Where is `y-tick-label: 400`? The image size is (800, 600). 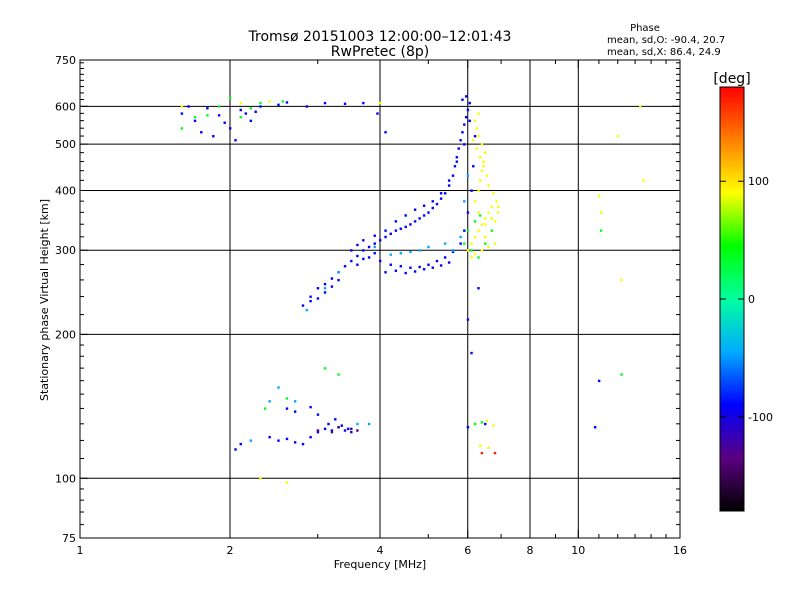 y-tick-label: 400 is located at coordinates (65, 190).